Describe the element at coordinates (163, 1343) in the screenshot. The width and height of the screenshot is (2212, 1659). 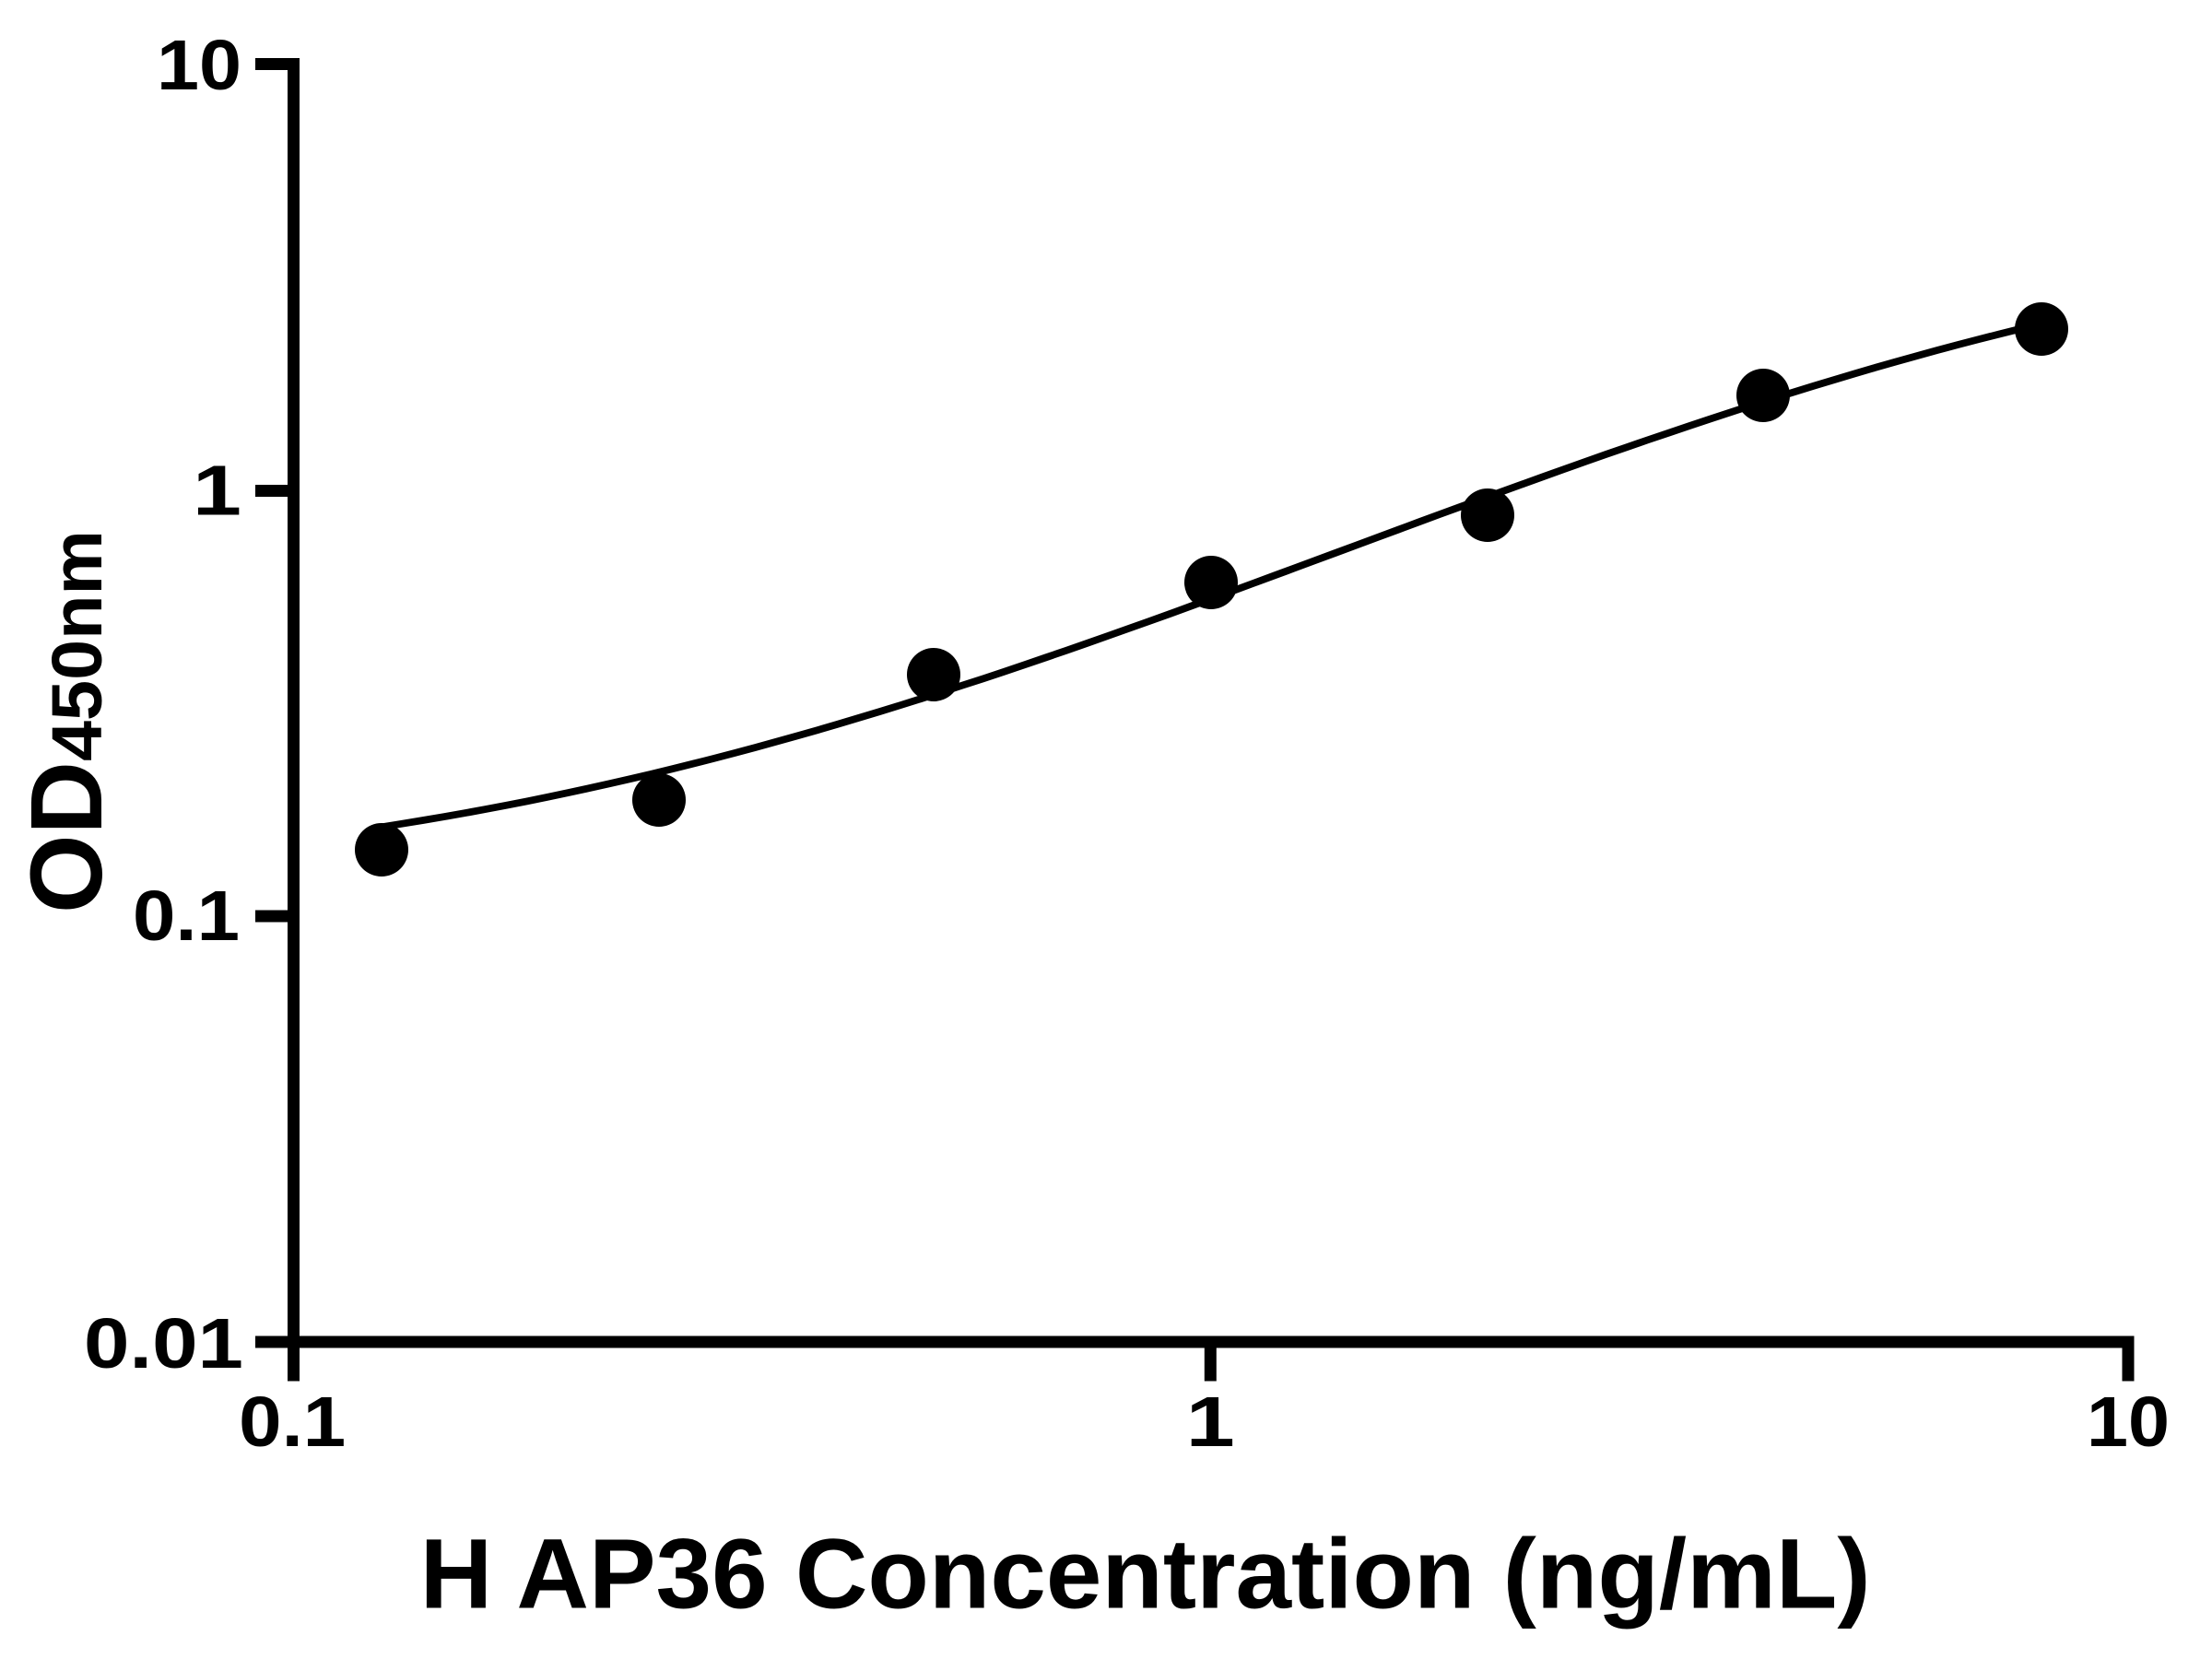
I see `svg-text: 0.01` at that location.